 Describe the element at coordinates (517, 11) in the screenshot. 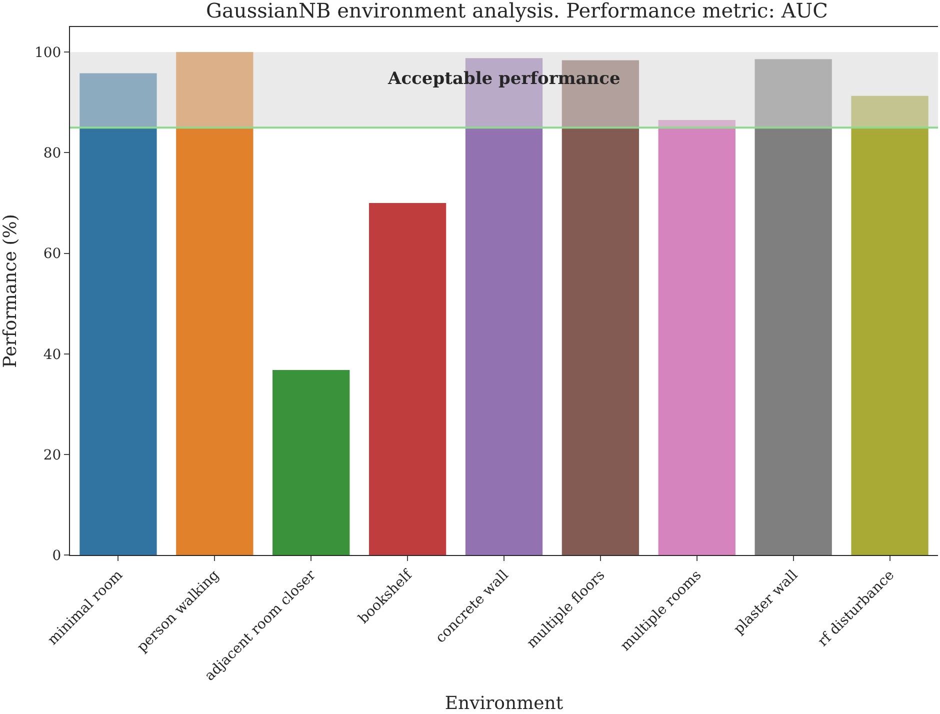

I see `chart-title: GaussianNB environment analysis. Performance metric: AUC` at that location.